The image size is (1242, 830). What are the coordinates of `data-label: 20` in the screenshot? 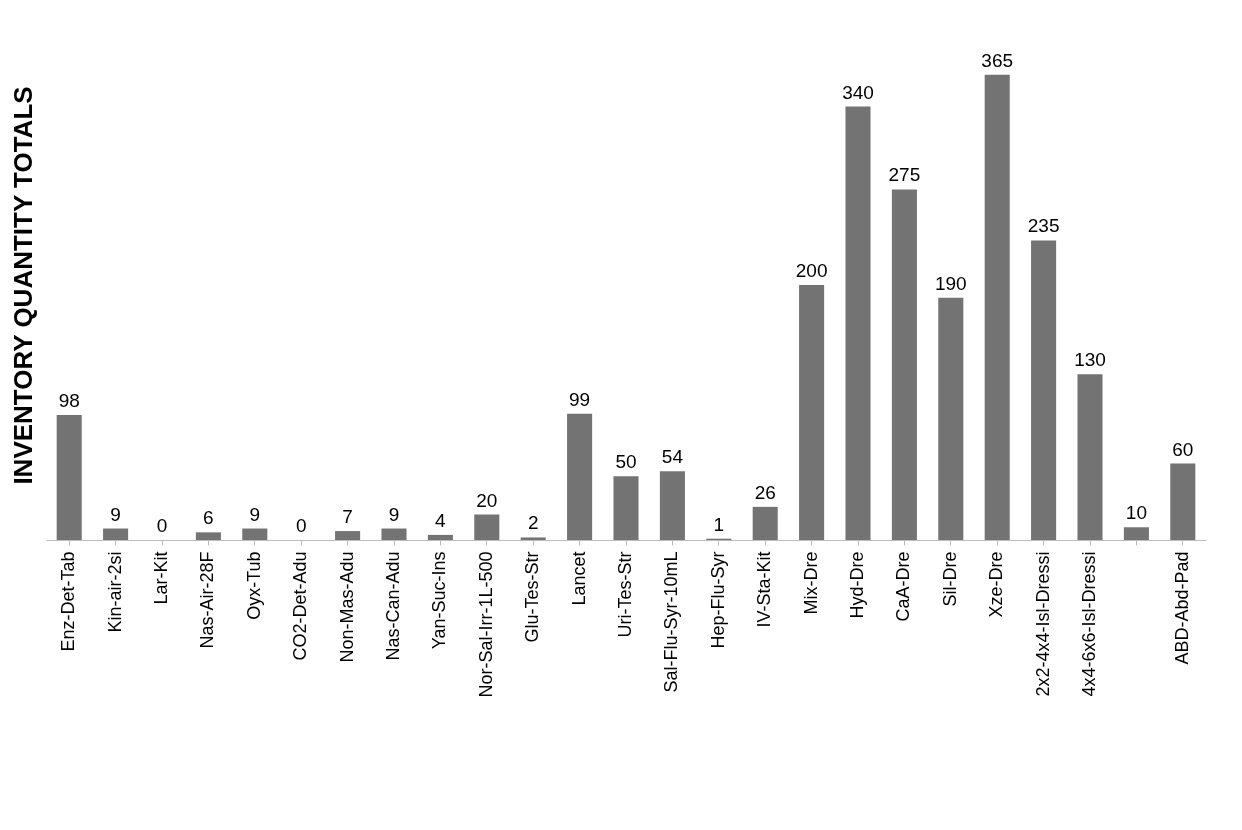 It's located at (487, 500).